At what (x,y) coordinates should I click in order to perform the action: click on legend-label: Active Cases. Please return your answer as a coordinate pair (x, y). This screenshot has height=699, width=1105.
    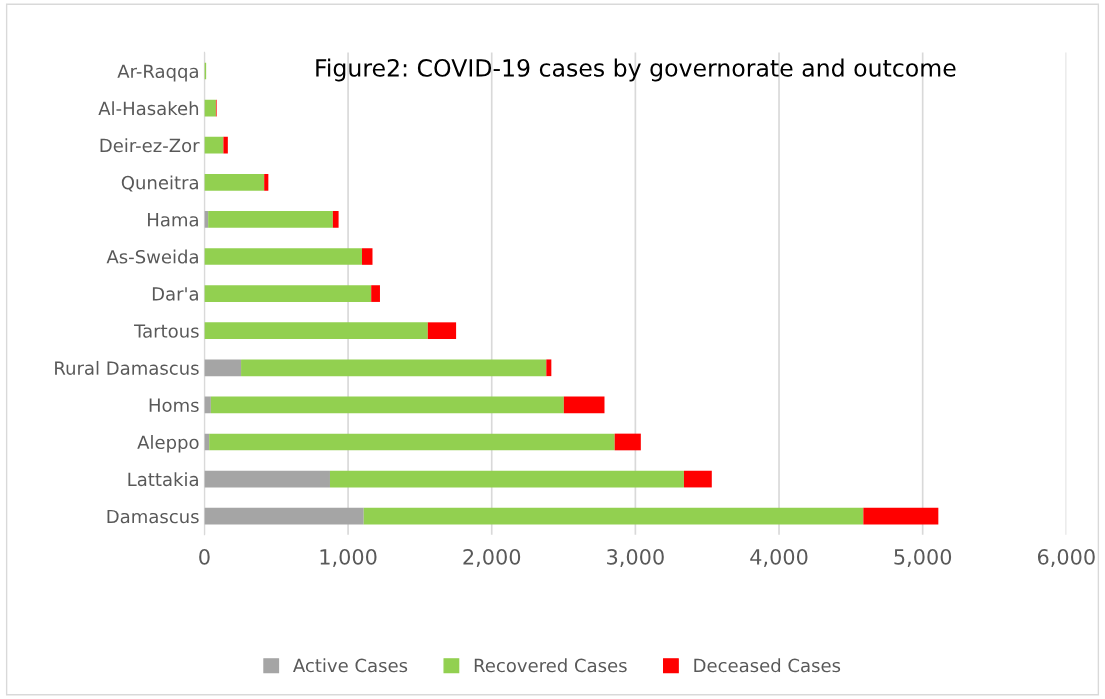
    Looking at the image, I should click on (350, 665).